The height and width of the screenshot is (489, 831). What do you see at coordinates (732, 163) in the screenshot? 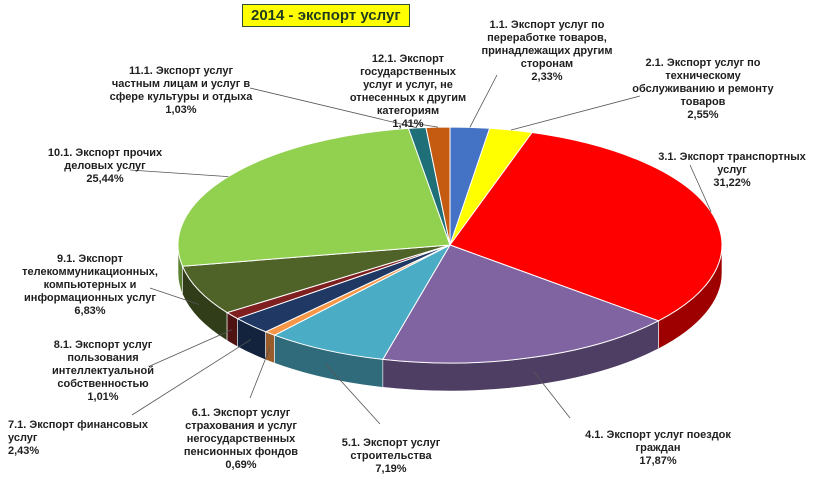
I see `label-3-1-text: 3.1. Экспорт транспортных услуг` at bounding box center [732, 163].